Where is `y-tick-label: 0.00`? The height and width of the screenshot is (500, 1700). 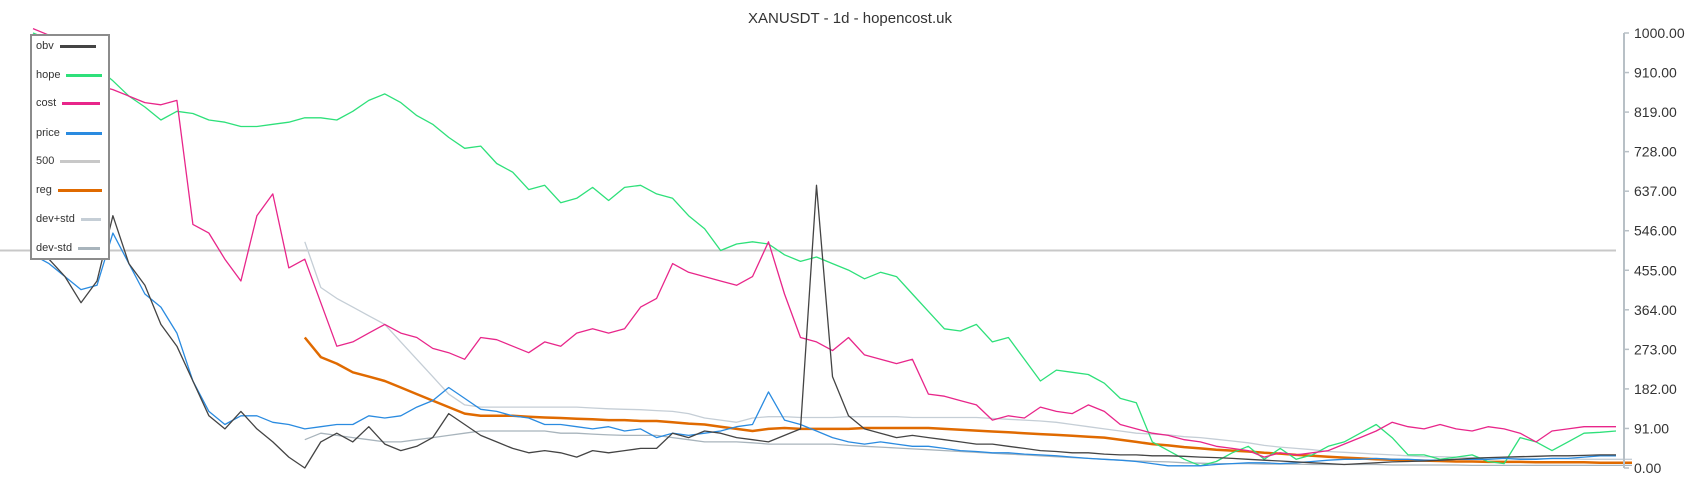 y-tick-label: 0.00 is located at coordinates (1647, 468).